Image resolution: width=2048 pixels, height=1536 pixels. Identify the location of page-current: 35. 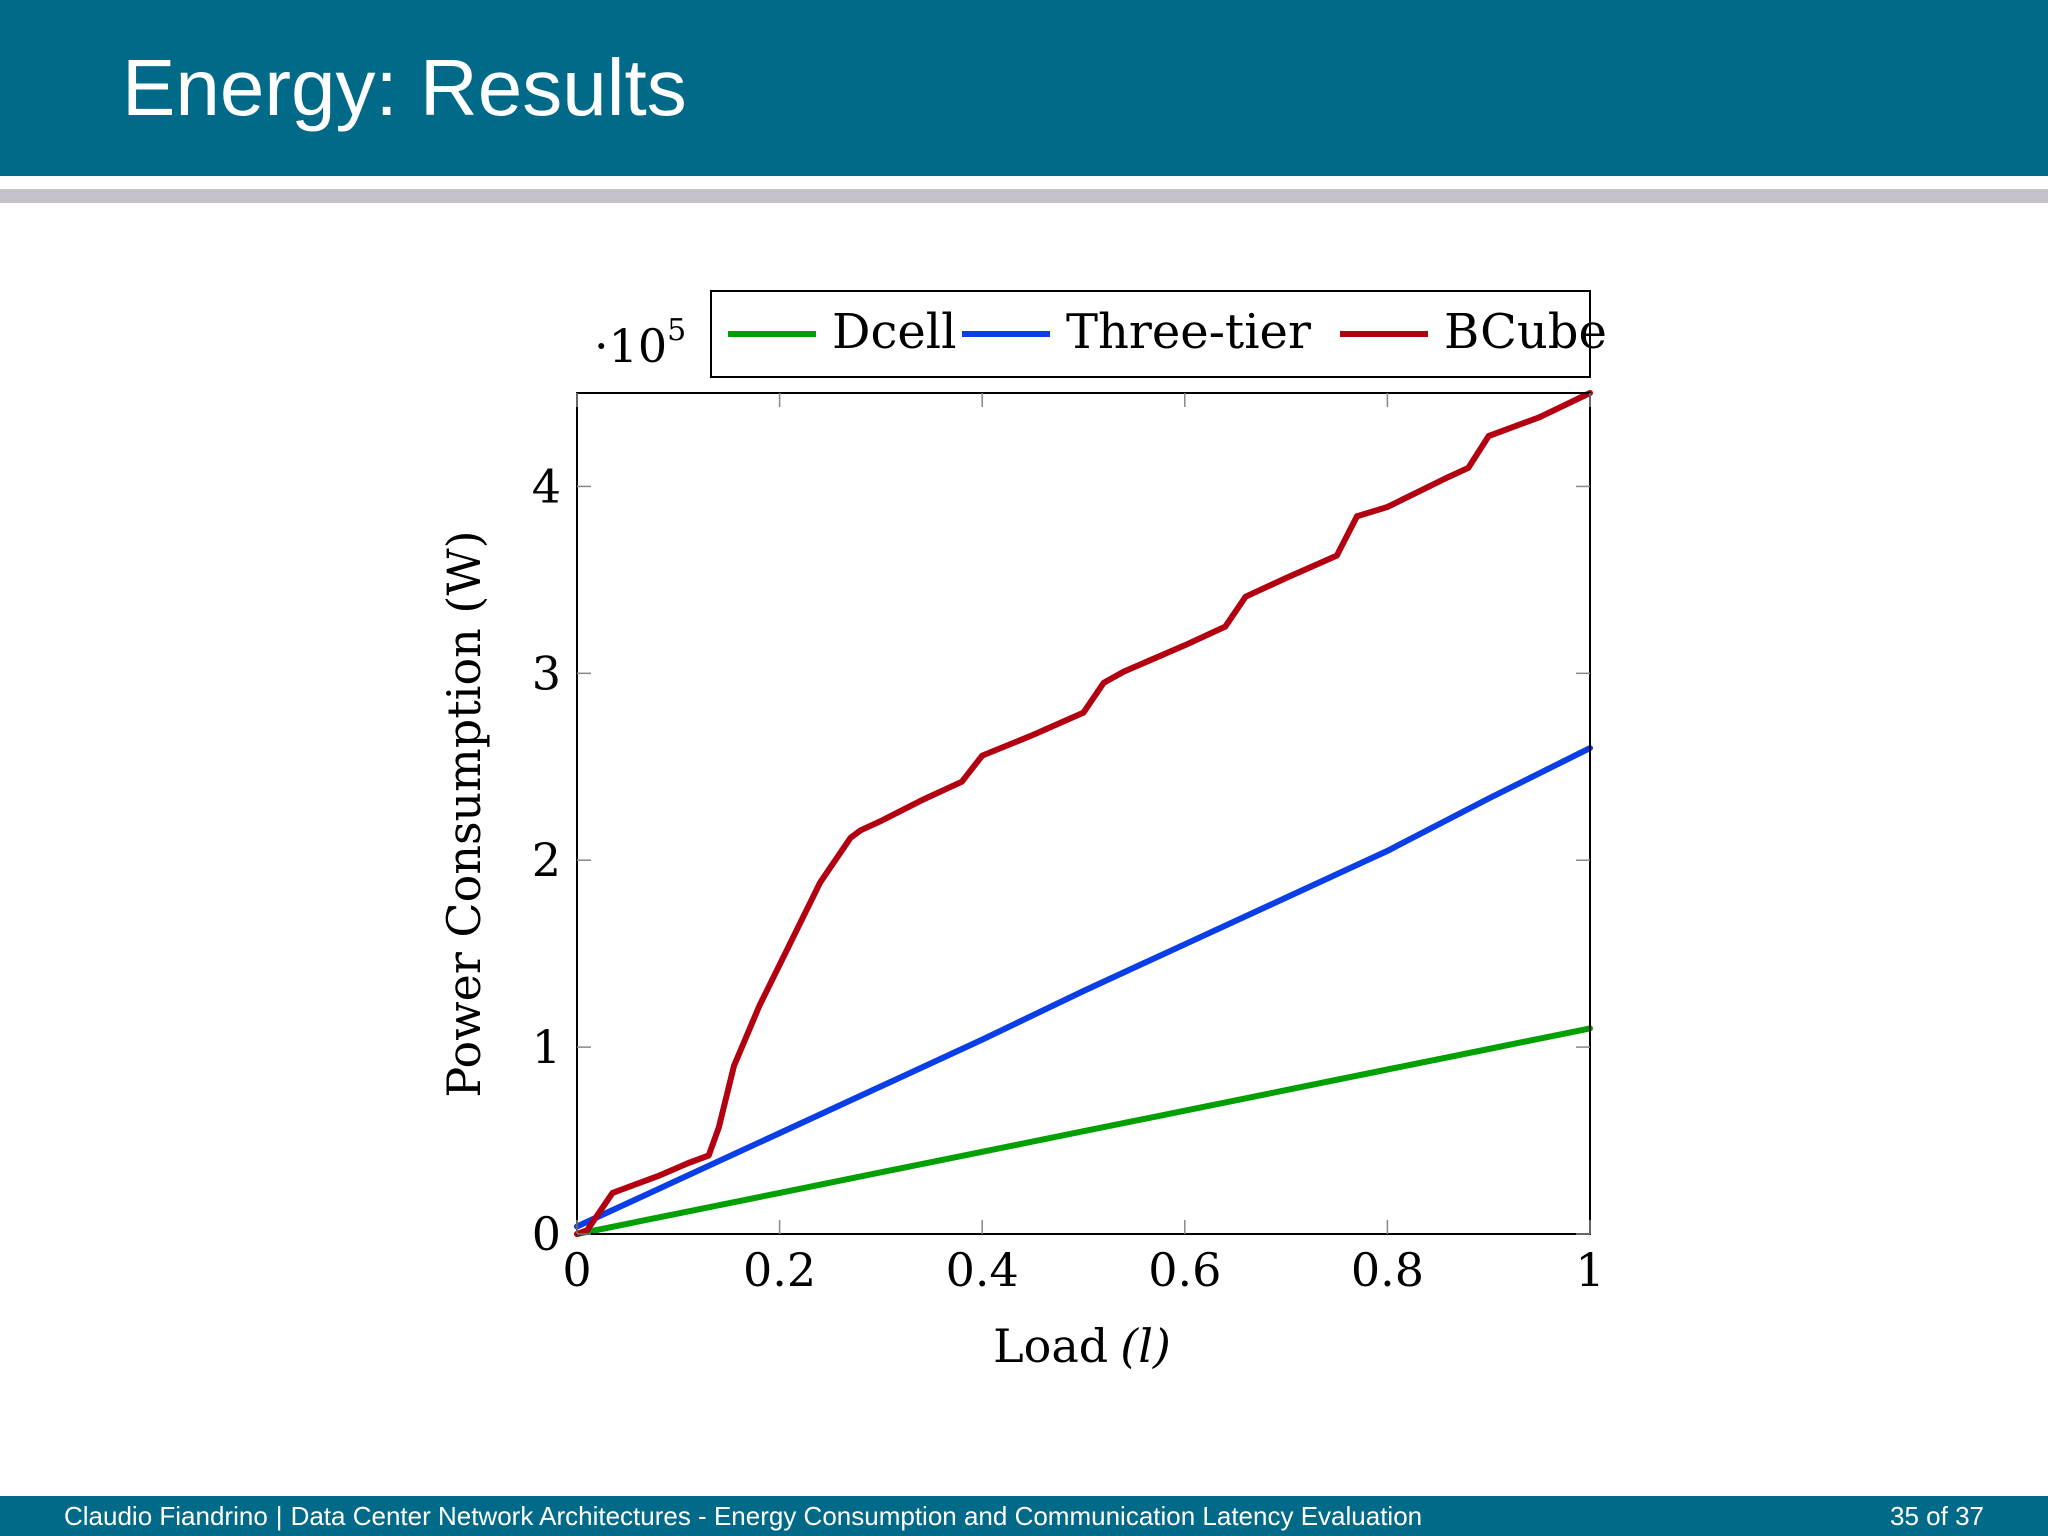
(1904, 1516).